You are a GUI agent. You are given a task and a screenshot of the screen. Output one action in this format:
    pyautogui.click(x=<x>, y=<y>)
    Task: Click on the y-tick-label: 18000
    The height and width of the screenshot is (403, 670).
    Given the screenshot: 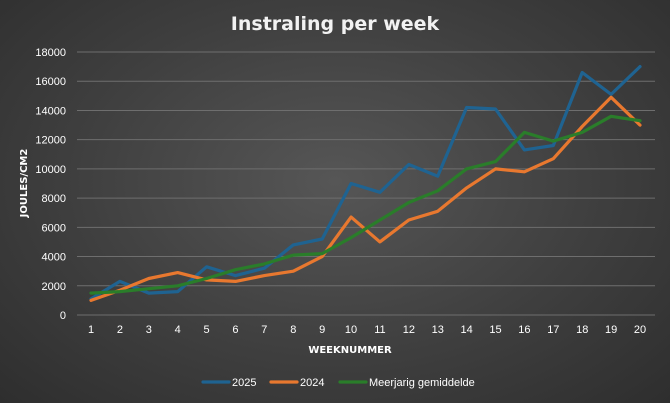 What is the action you would take?
    pyautogui.click(x=50, y=53)
    